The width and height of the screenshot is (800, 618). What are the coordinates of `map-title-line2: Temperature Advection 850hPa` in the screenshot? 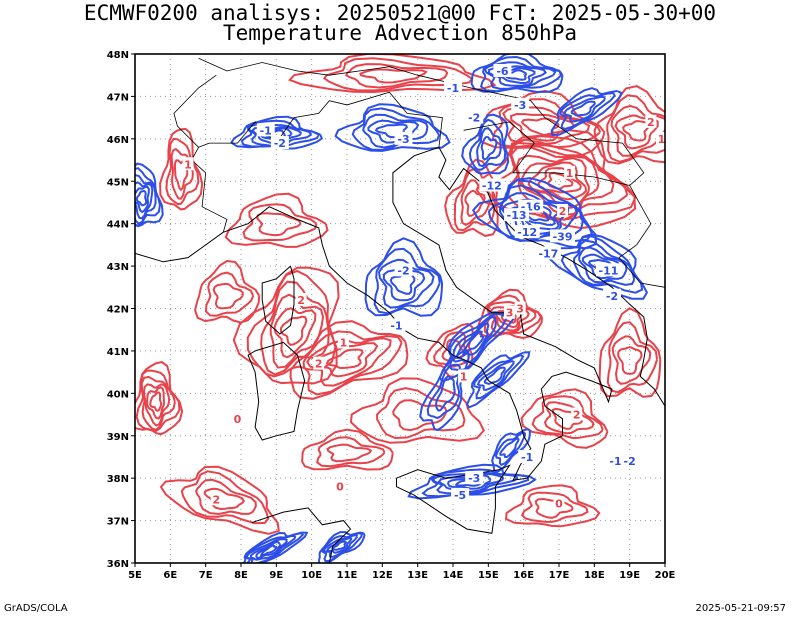 It's located at (399, 33).